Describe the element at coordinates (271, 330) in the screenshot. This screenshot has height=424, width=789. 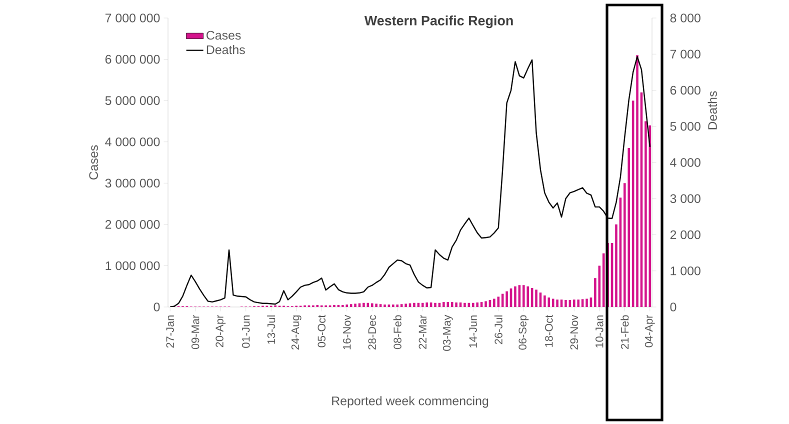
I see `x-tick-label: 13-Jul` at that location.